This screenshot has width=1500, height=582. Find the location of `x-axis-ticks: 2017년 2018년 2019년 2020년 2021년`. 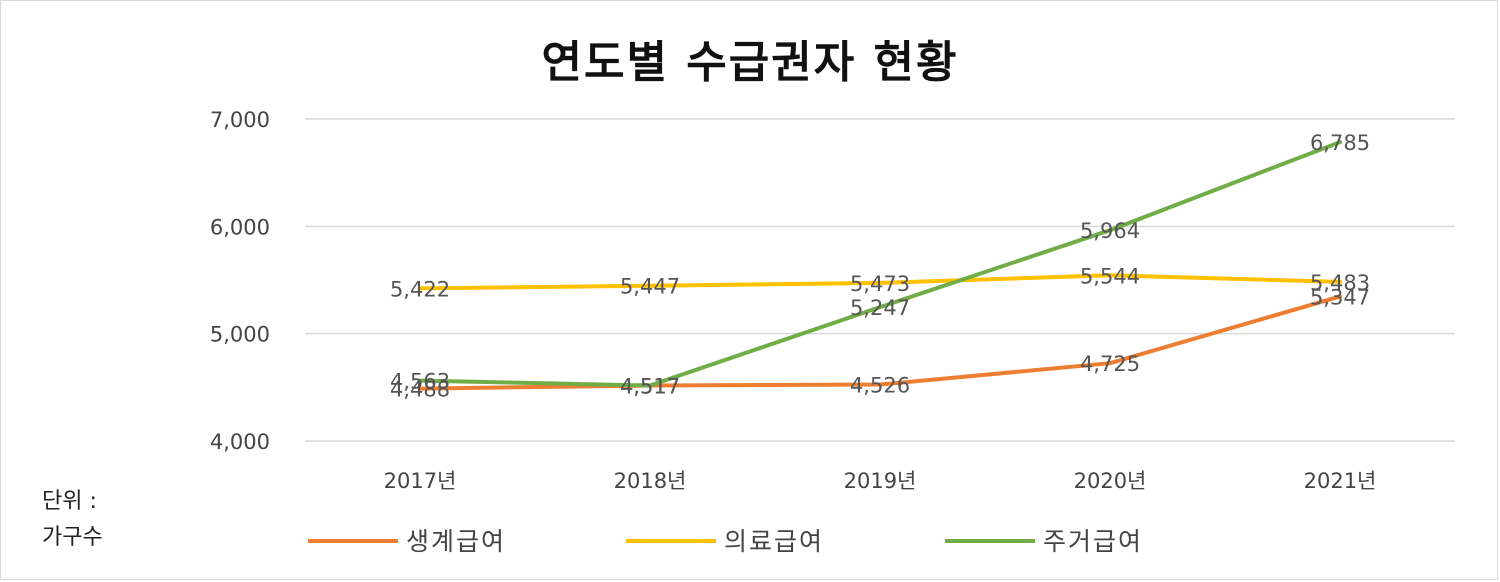

x-axis-ticks: 2017년 2018년 2019년 2020년 2021년 is located at coordinates (880, 481).